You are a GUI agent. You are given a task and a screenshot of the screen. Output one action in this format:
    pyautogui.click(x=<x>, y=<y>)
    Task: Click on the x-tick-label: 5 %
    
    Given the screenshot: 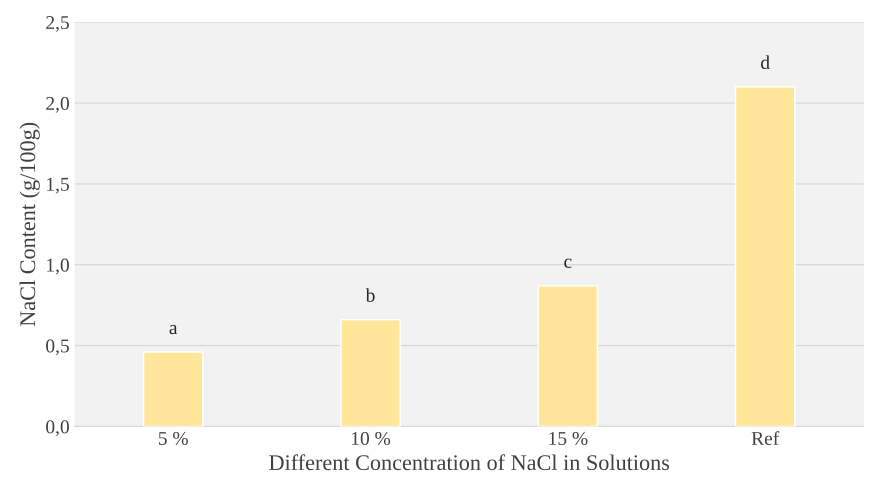 What is the action you would take?
    pyautogui.click(x=173, y=439)
    